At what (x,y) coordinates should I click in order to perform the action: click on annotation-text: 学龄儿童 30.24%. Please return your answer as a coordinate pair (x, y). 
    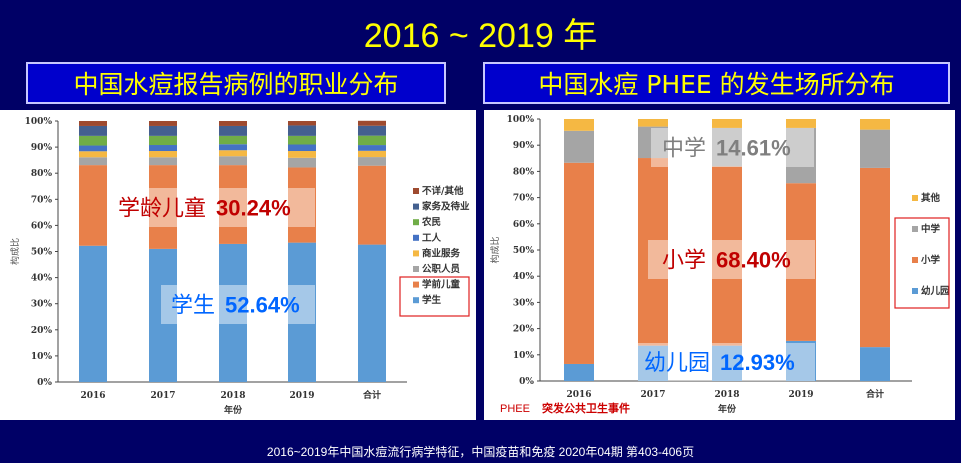
    Looking at the image, I should click on (204, 208).